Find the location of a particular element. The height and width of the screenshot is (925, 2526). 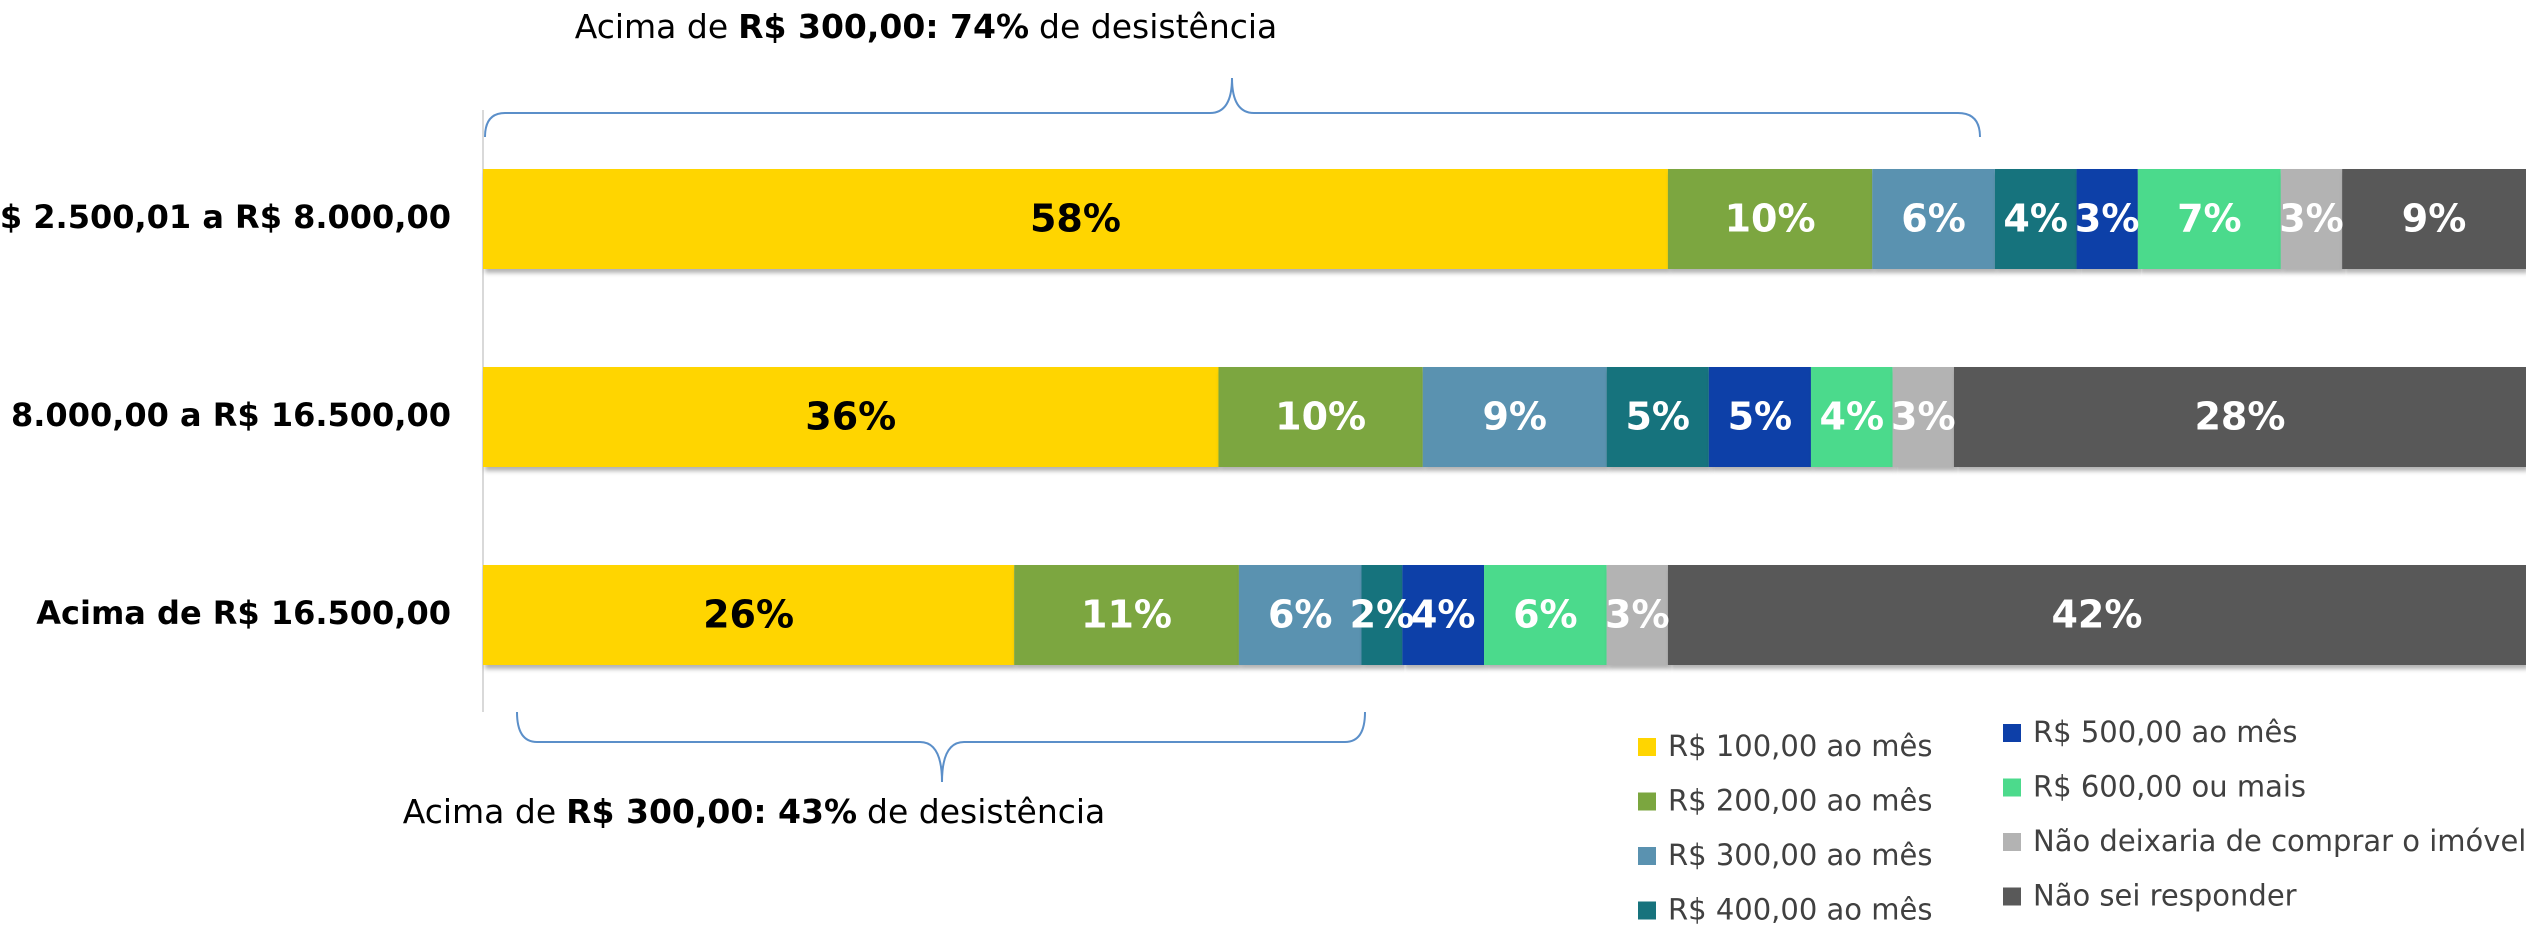

annotation: Acima de R$ 300,00: 43% de desistência is located at coordinates (754, 811).